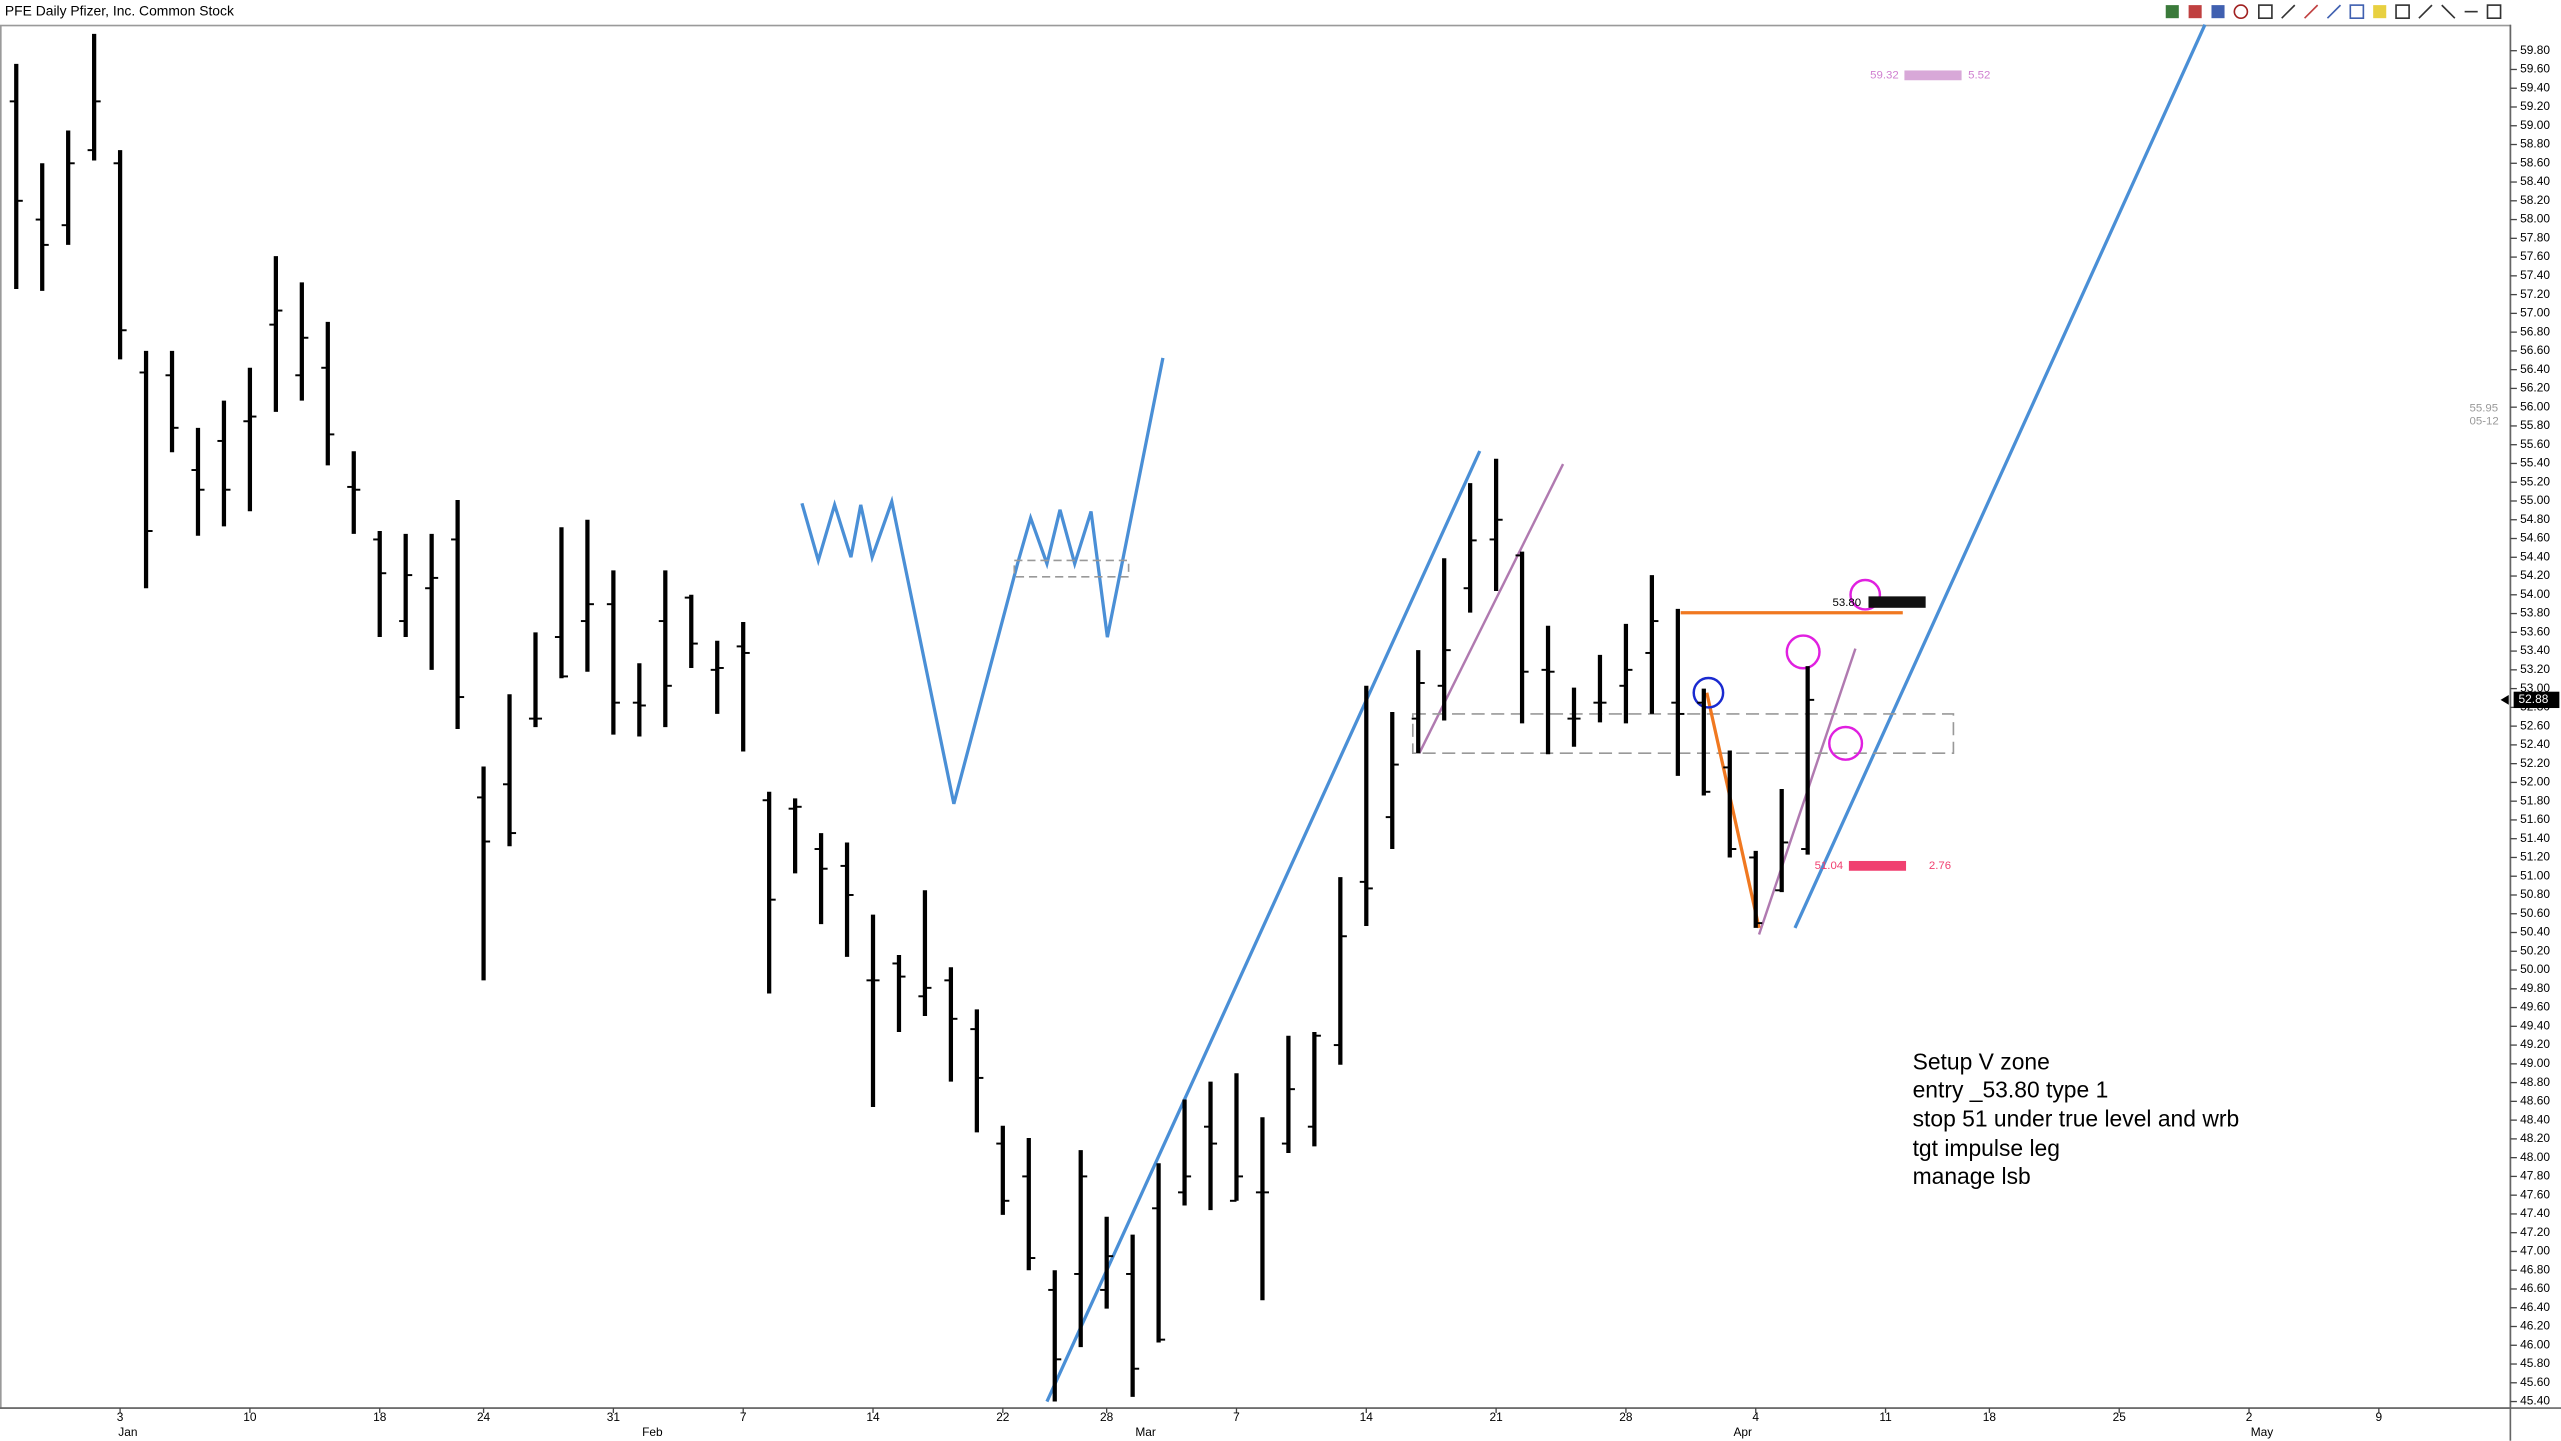 The width and height of the screenshot is (2561, 1441). I want to click on y-tick-label: 59.00, so click(2535, 125).